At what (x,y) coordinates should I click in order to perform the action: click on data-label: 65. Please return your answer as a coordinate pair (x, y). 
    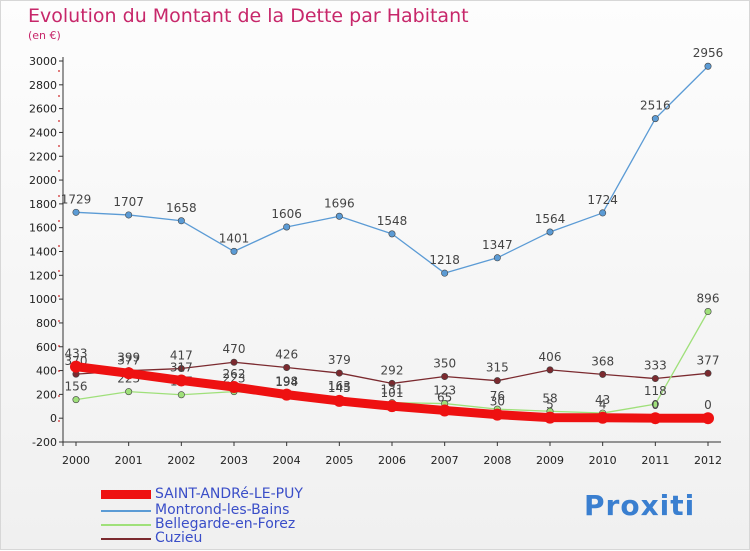
    Looking at the image, I should click on (444, 397).